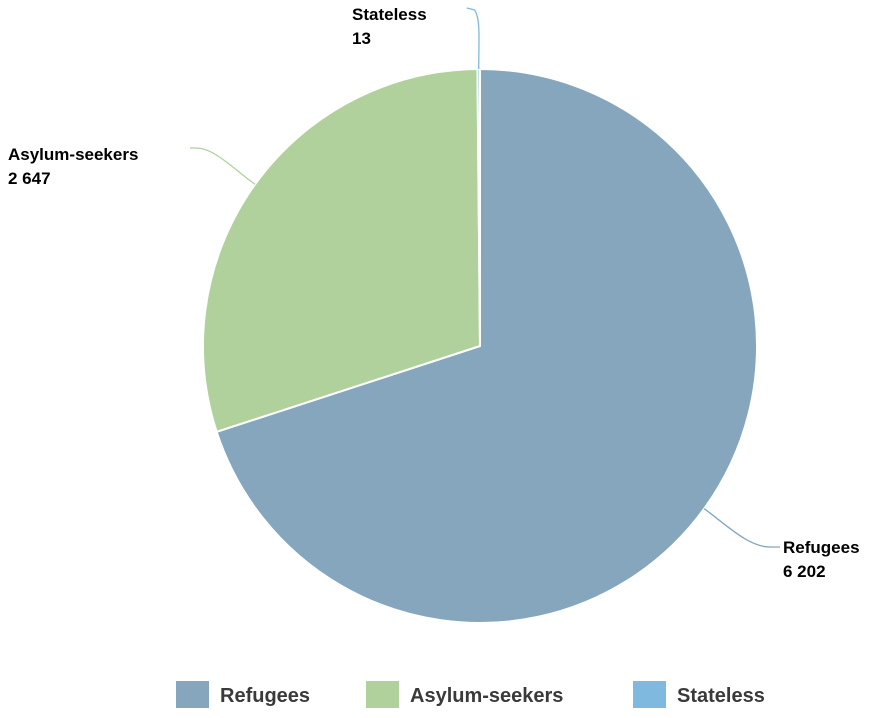 The image size is (882, 718). Describe the element at coordinates (265, 696) in the screenshot. I see `legend-label-refugees: Refugees` at that location.